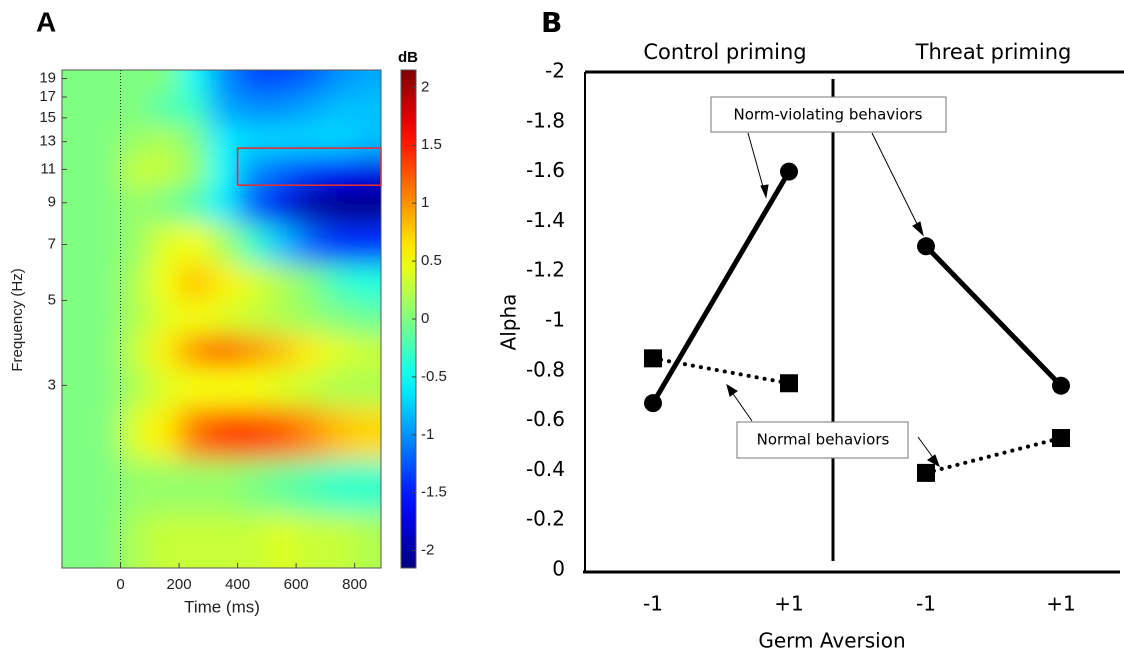 The image size is (1124, 652). Describe the element at coordinates (833, 300) in the screenshot. I see `arrows` at that location.